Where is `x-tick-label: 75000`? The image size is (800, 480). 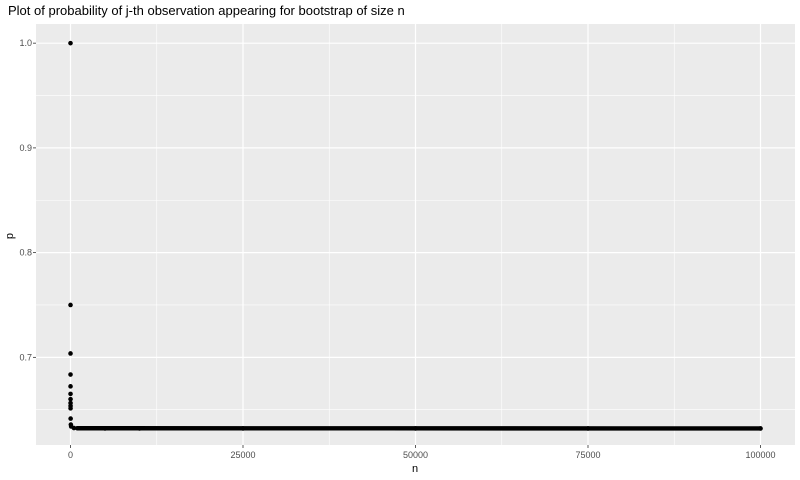 x-tick-label: 75000 is located at coordinates (587, 455).